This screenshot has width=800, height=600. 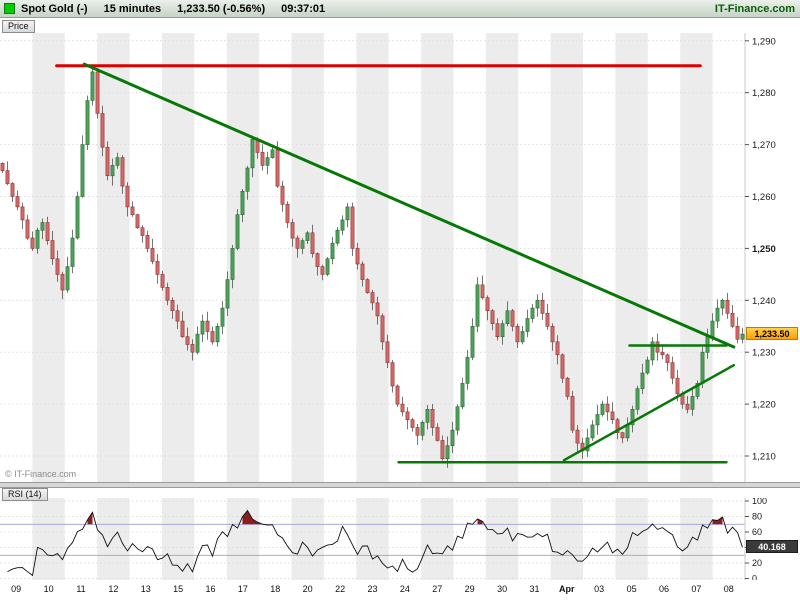 I want to click on svg-text: 0, so click(x=754, y=577).